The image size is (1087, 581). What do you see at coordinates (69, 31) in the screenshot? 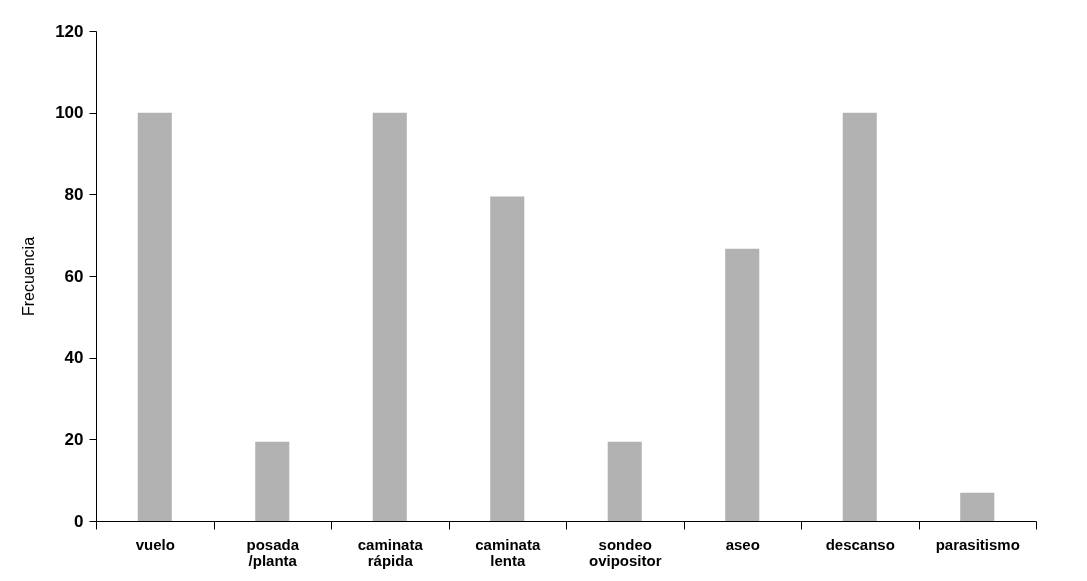
I see `y-tick-label: 120` at bounding box center [69, 31].